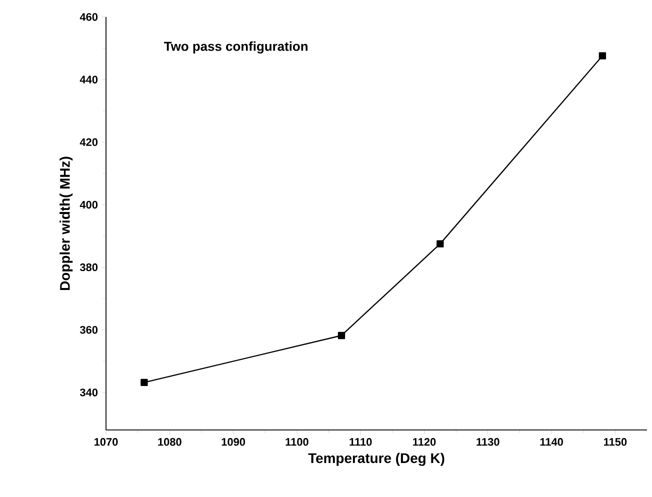 The image size is (652, 497). Describe the element at coordinates (424, 442) in the screenshot. I see `x-tick-label: 1120` at that location.